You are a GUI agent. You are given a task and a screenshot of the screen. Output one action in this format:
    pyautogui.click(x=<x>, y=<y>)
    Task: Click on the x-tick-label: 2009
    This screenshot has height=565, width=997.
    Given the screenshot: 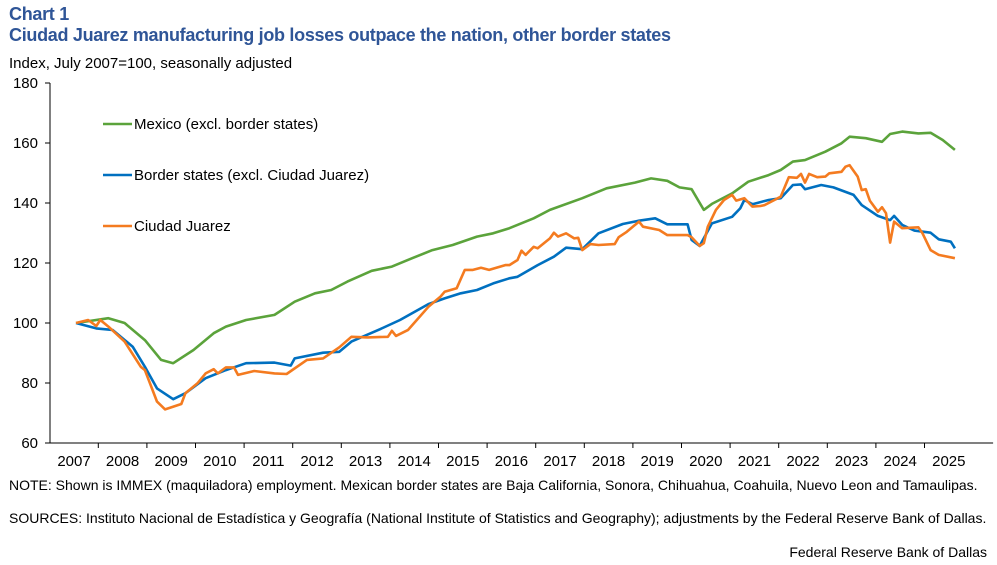 What is the action you would take?
    pyautogui.click(x=171, y=461)
    